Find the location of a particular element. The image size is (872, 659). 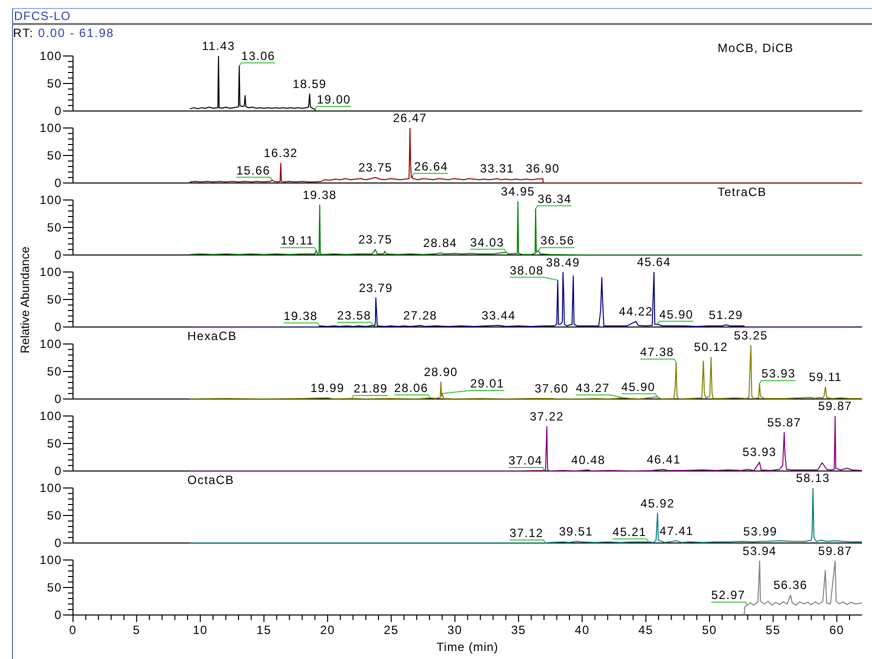

x-tick-label: 0 is located at coordinates (73, 630).